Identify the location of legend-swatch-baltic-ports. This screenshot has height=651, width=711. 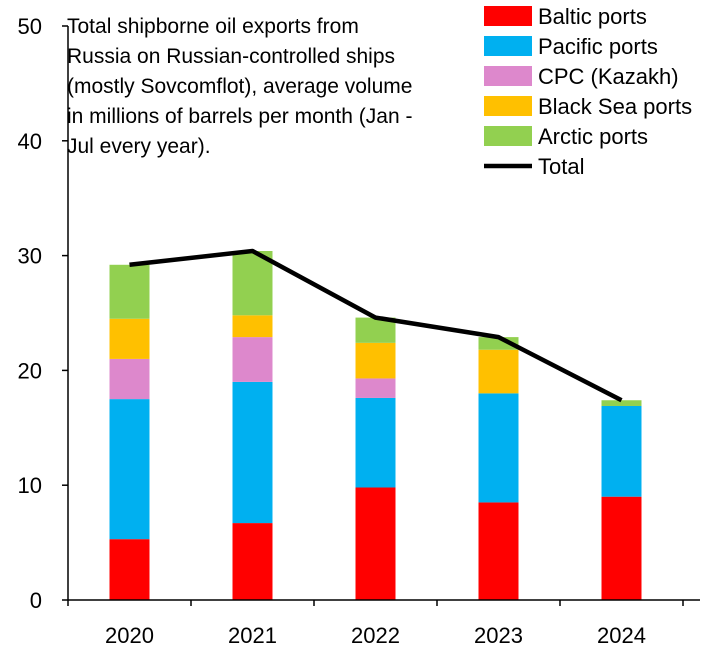
(508, 16).